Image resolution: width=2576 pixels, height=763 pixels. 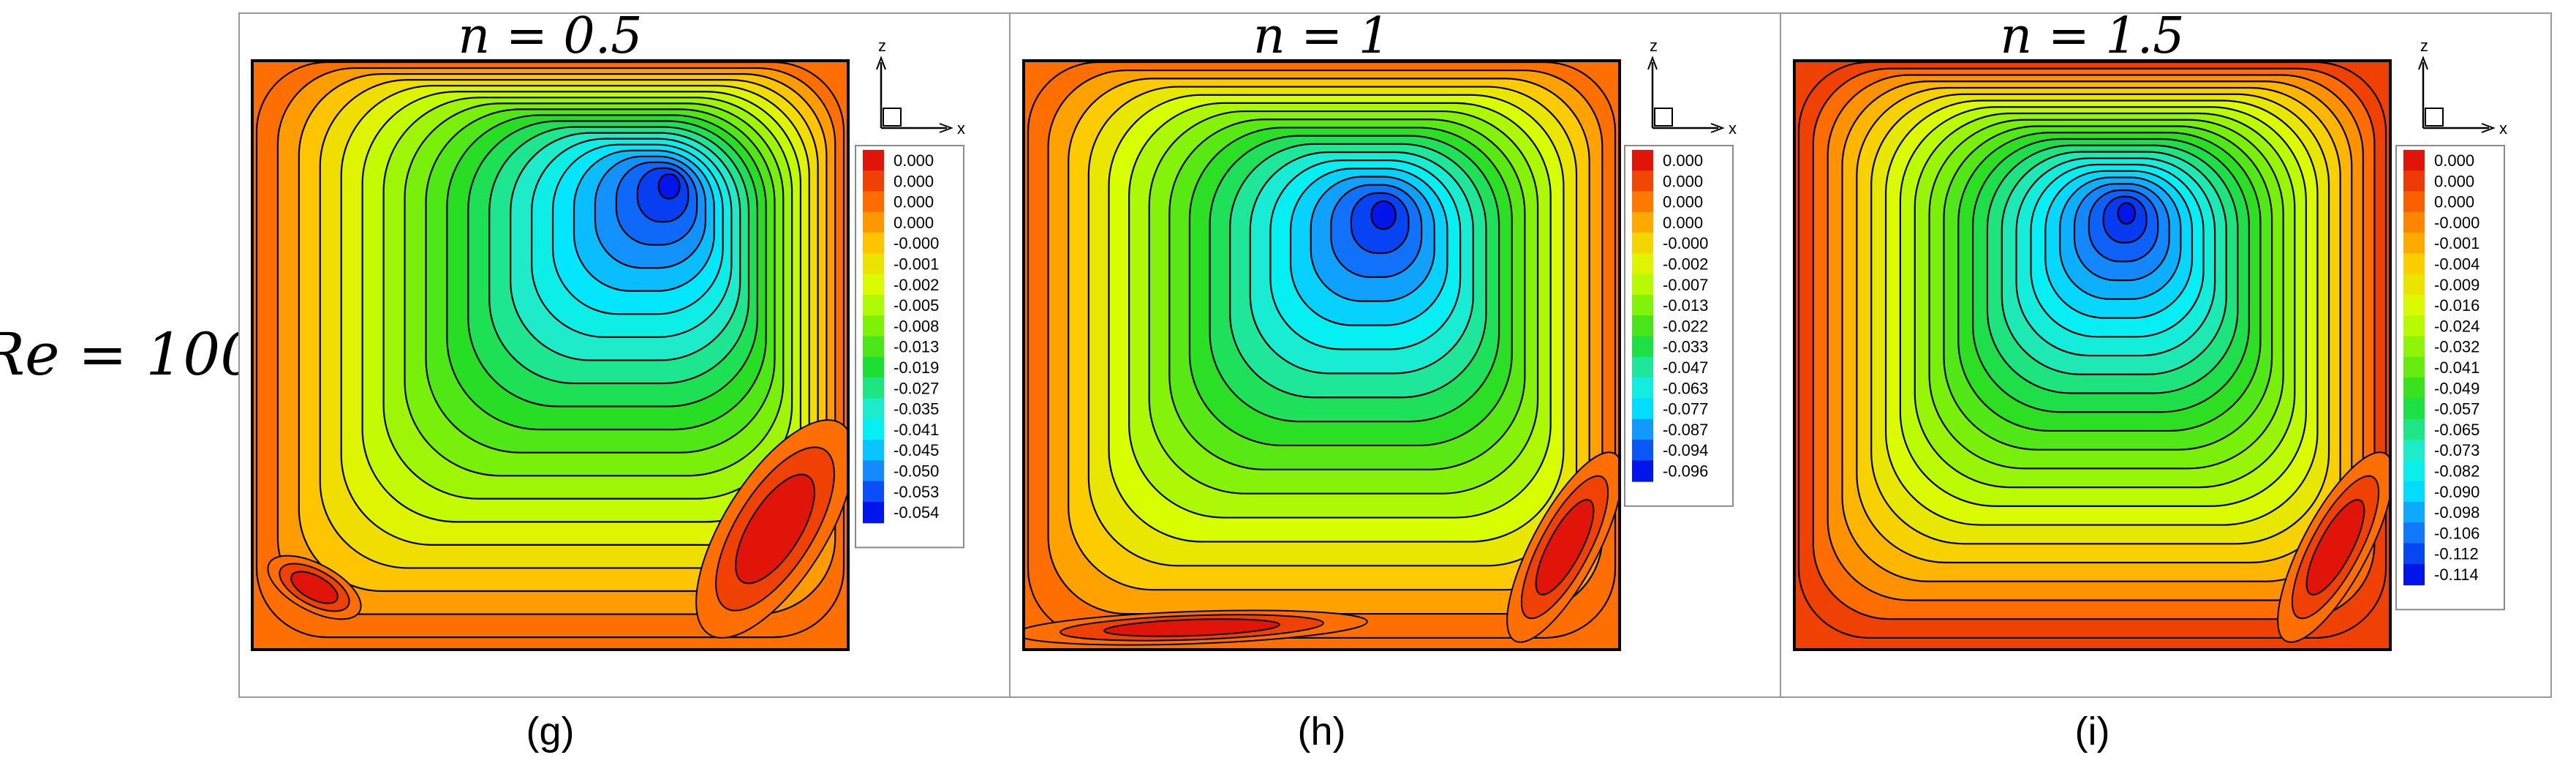 I want to click on colorbar-level-label: -0.045, so click(x=916, y=450).